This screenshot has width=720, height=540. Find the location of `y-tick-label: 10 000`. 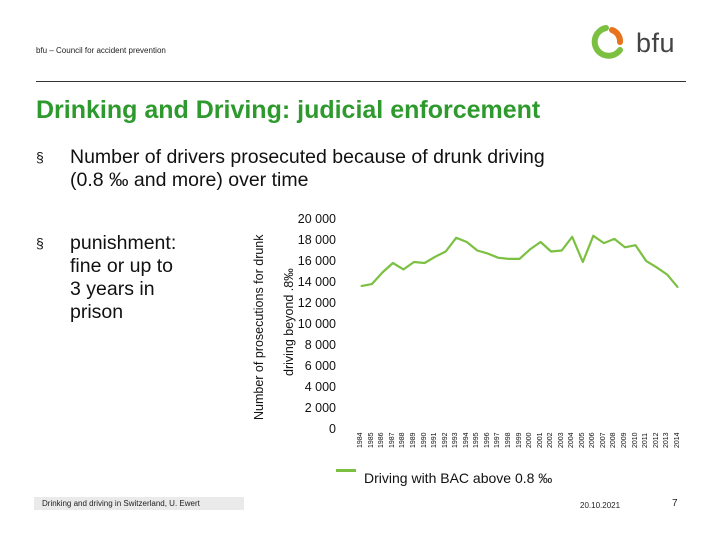

y-tick-label: 10 000 is located at coordinates (316, 324).